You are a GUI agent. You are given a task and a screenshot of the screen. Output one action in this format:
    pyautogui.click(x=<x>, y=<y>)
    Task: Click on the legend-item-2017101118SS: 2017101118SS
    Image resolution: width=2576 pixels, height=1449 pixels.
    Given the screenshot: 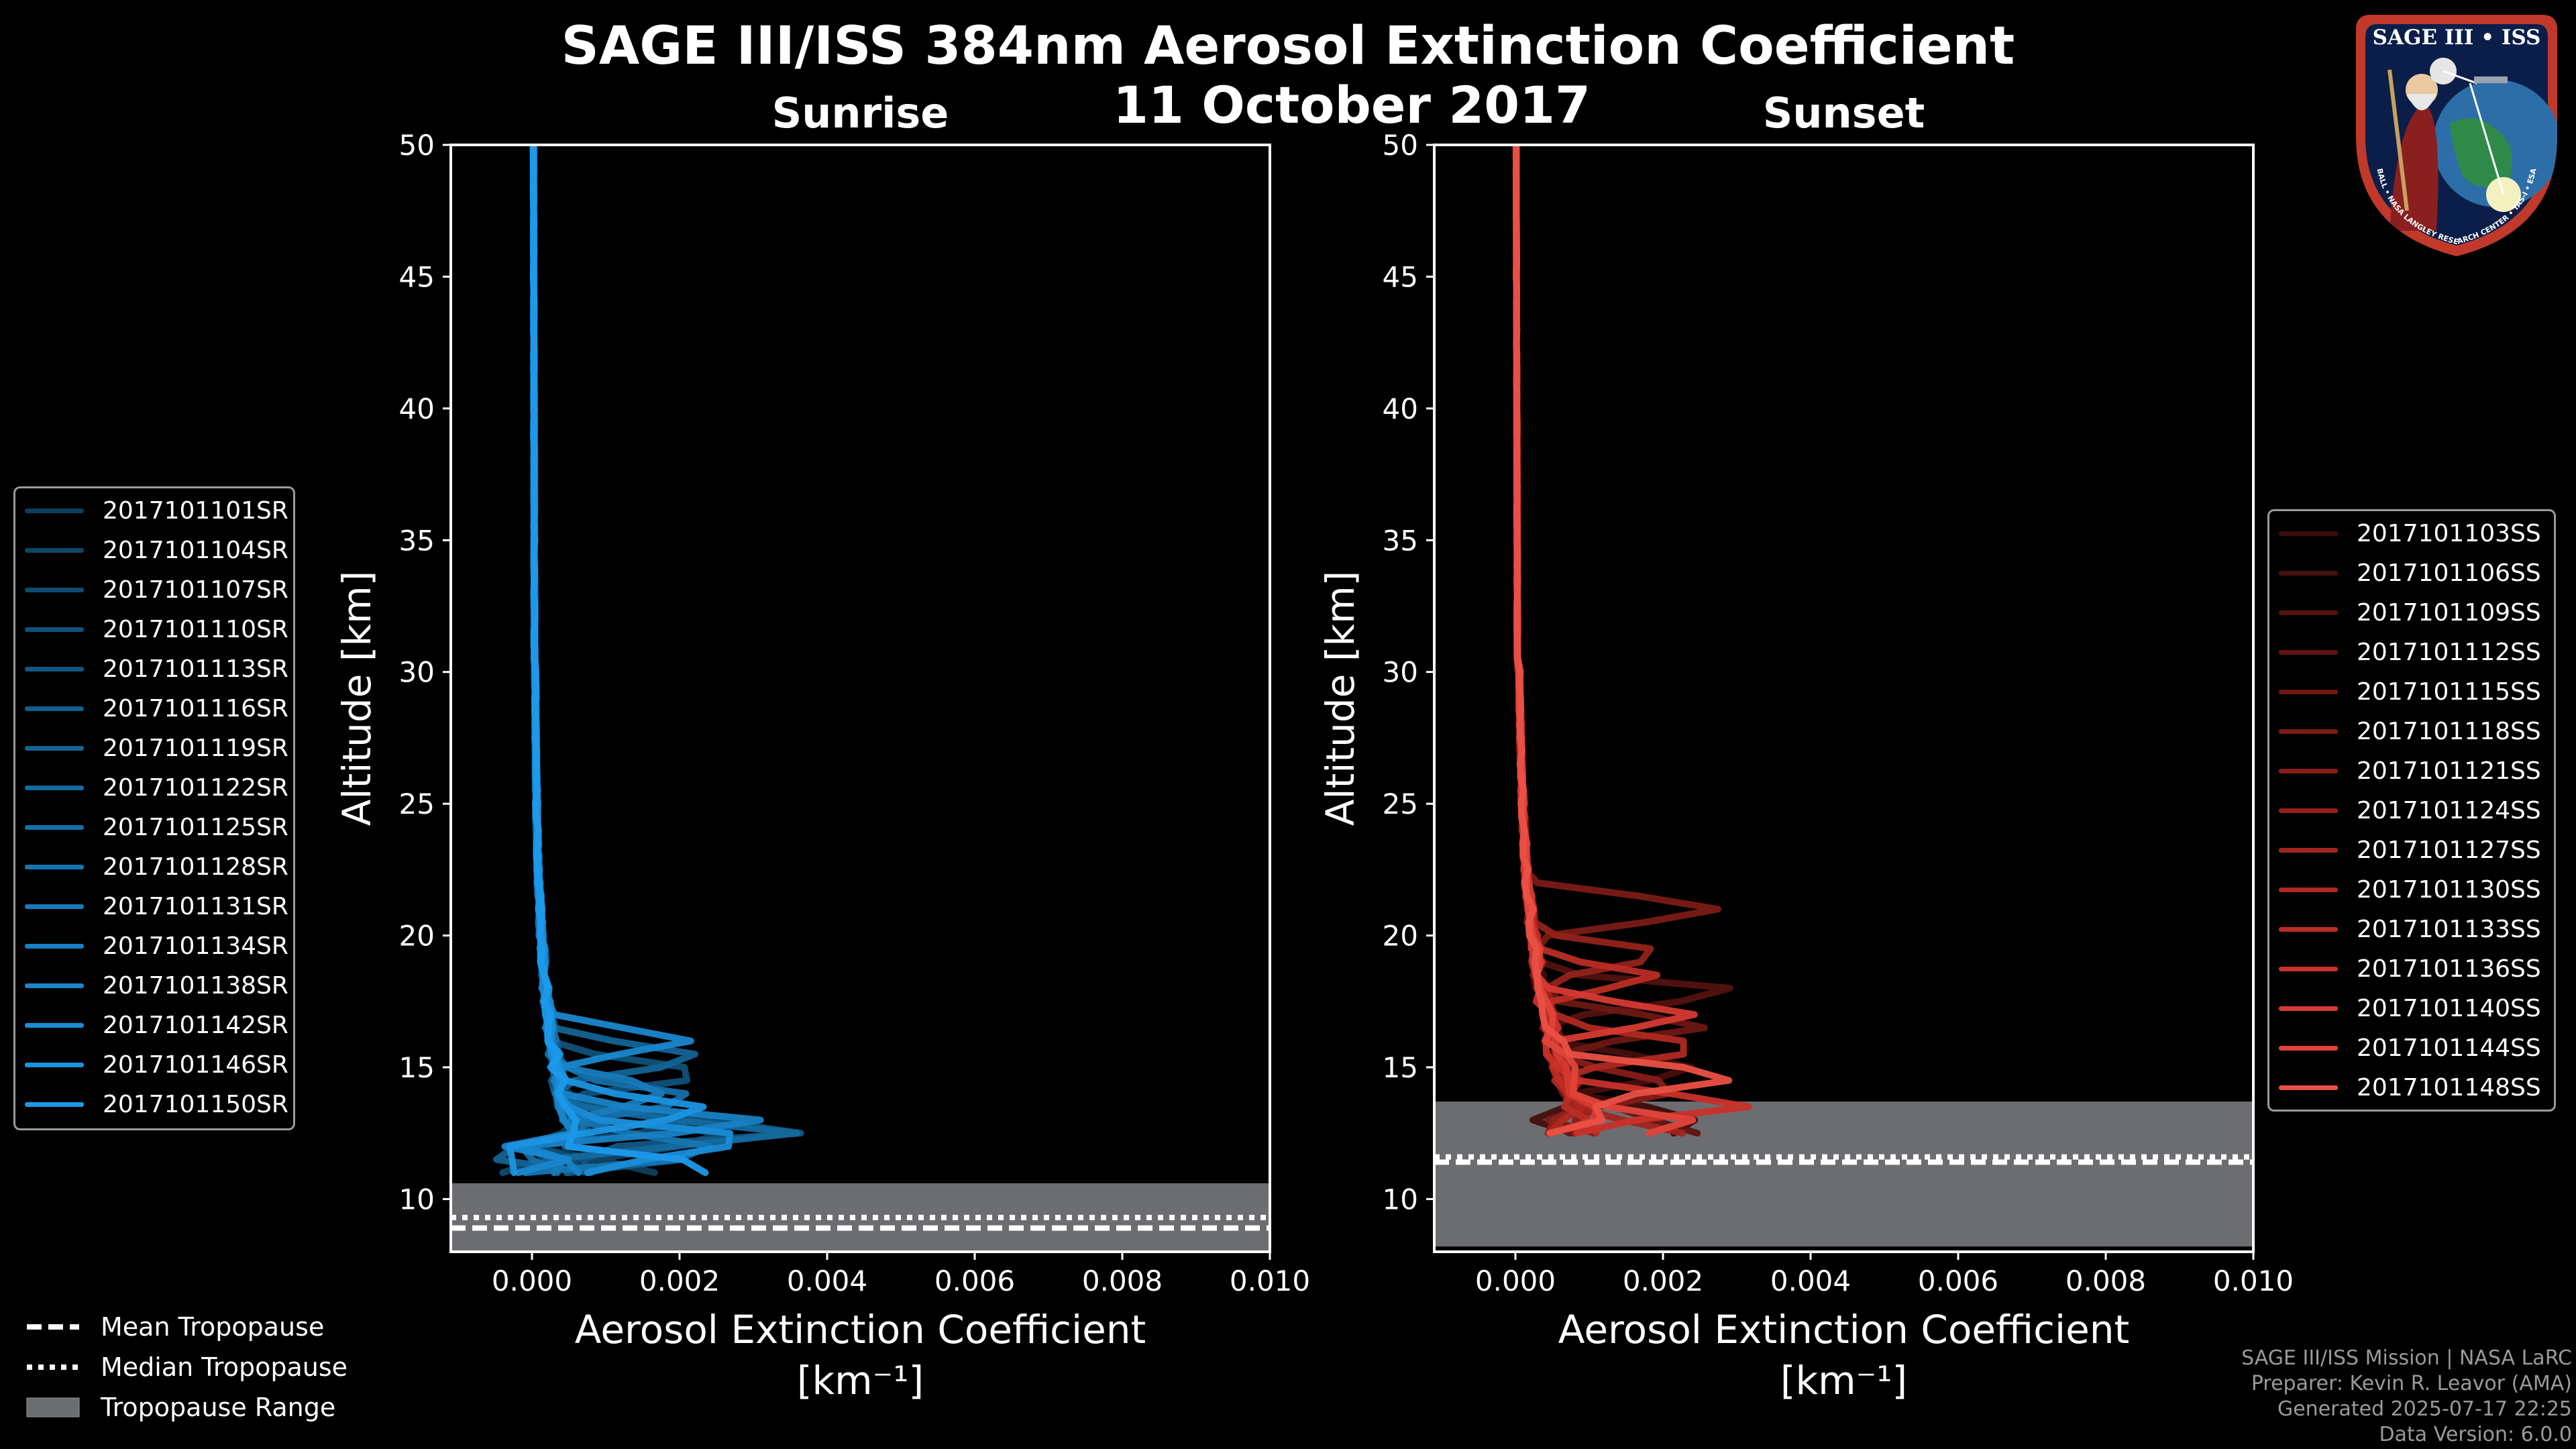 What is the action you would take?
    pyautogui.click(x=2411, y=731)
    